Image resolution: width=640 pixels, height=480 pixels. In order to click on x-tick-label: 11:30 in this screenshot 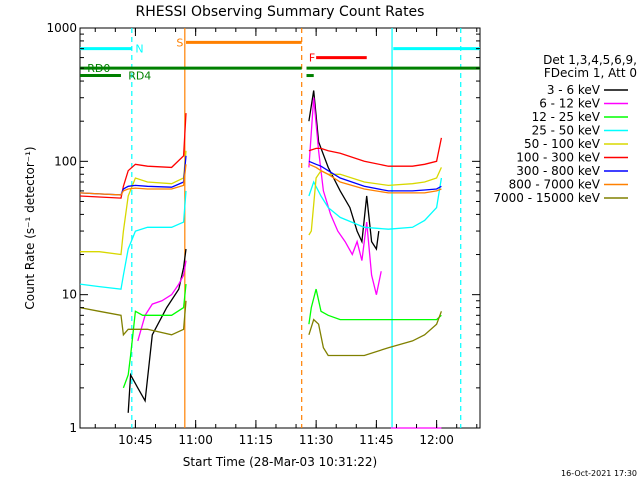, I will do `click(316, 440)`.